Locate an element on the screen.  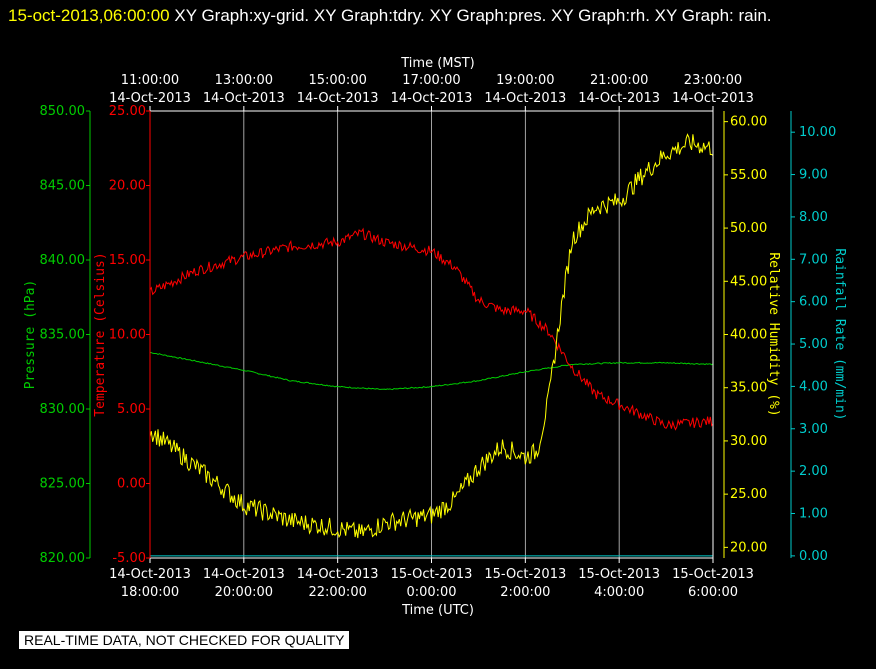
x-bottom-tick-time: 18:00:00 is located at coordinates (150, 592).